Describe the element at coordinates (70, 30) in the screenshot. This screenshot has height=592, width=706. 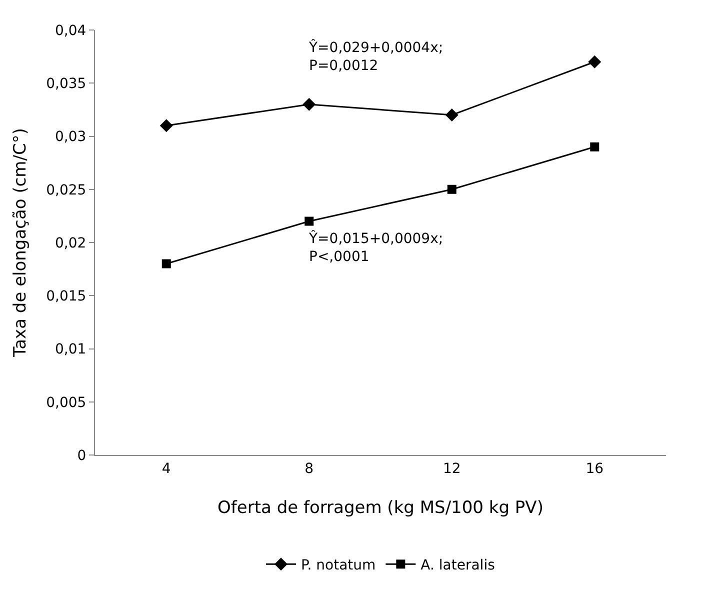
I see `y-tick-label: 0,04` at that location.